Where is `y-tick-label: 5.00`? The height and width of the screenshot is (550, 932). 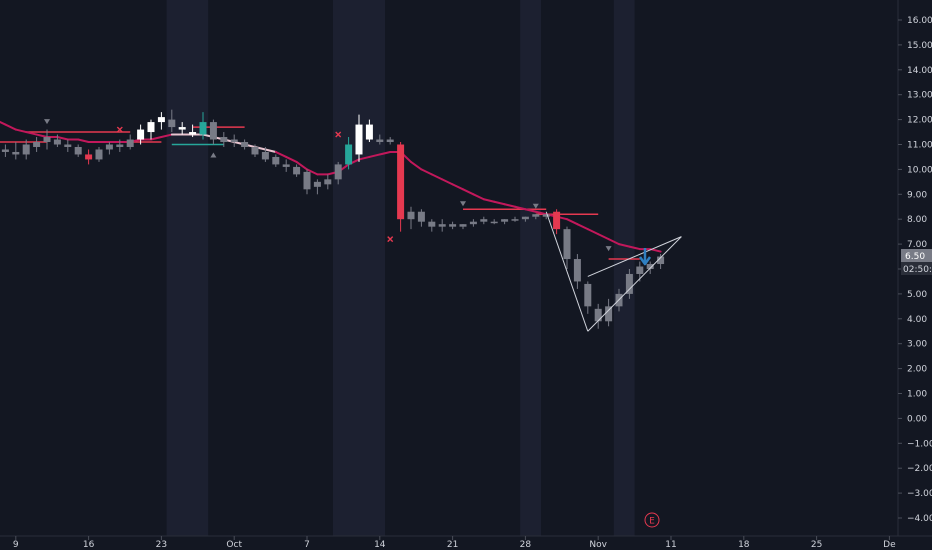 y-tick-label: 5.00 is located at coordinates (917, 295).